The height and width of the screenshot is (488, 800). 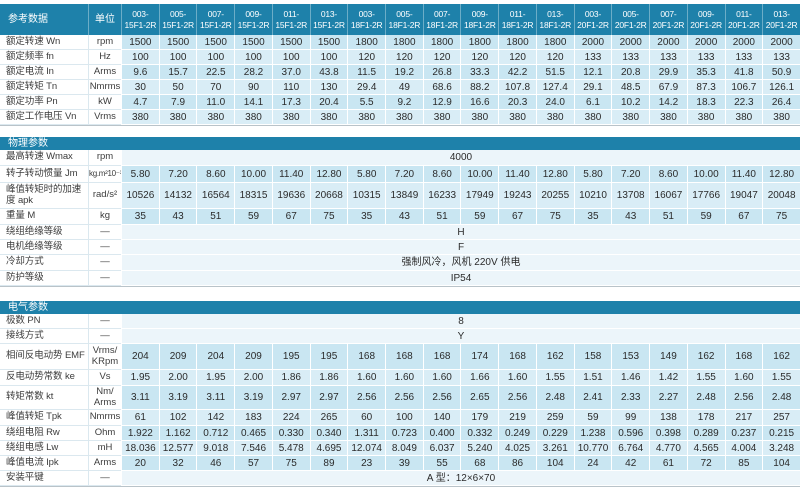 I want to click on value-cell: 3.11, so click(x=140, y=398).